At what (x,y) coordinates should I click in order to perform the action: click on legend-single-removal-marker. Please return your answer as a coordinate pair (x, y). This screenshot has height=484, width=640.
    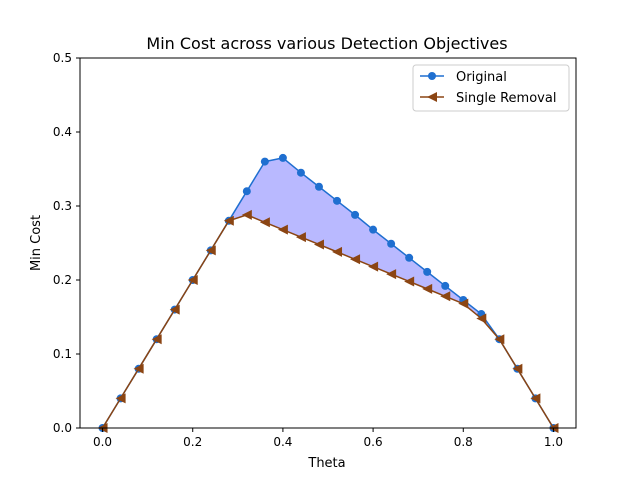
    Looking at the image, I should click on (432, 97).